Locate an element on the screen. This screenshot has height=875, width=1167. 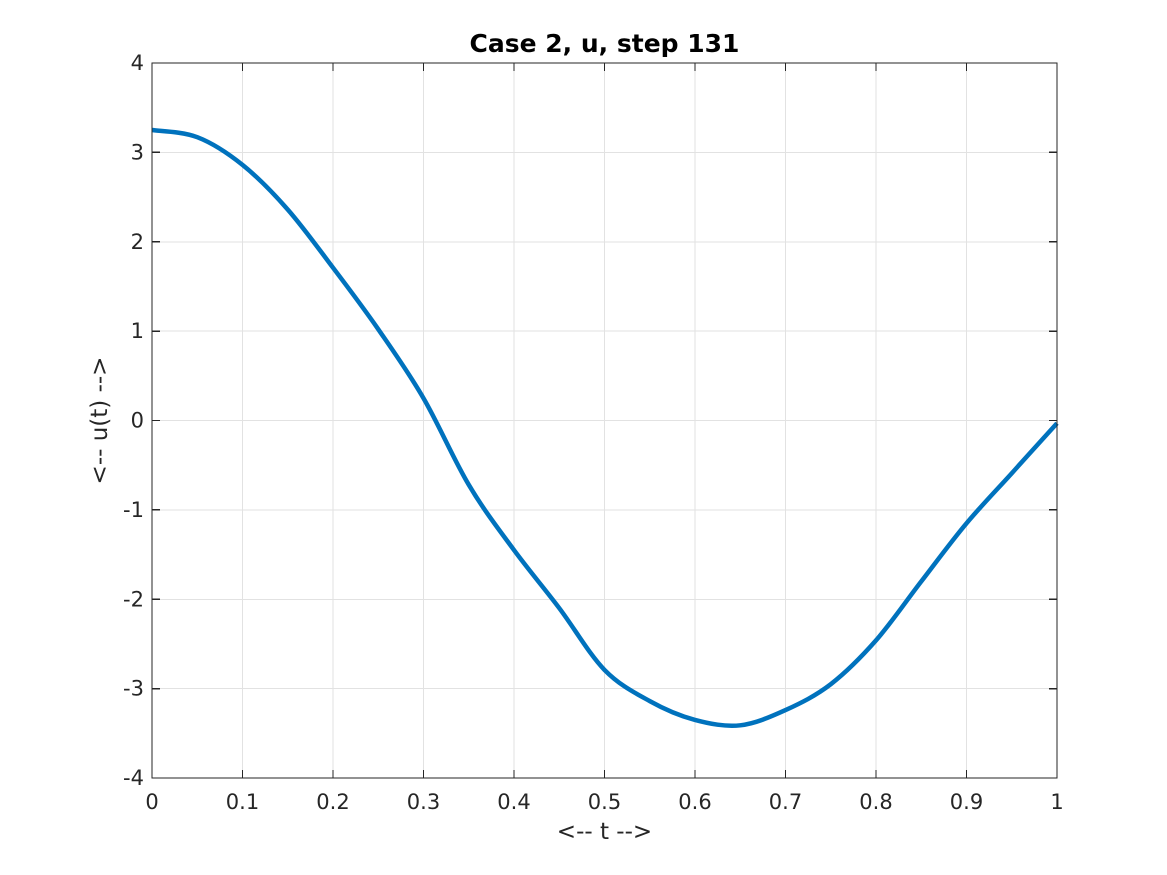
x-axis-label: <-- t --> is located at coordinates (604, 832).